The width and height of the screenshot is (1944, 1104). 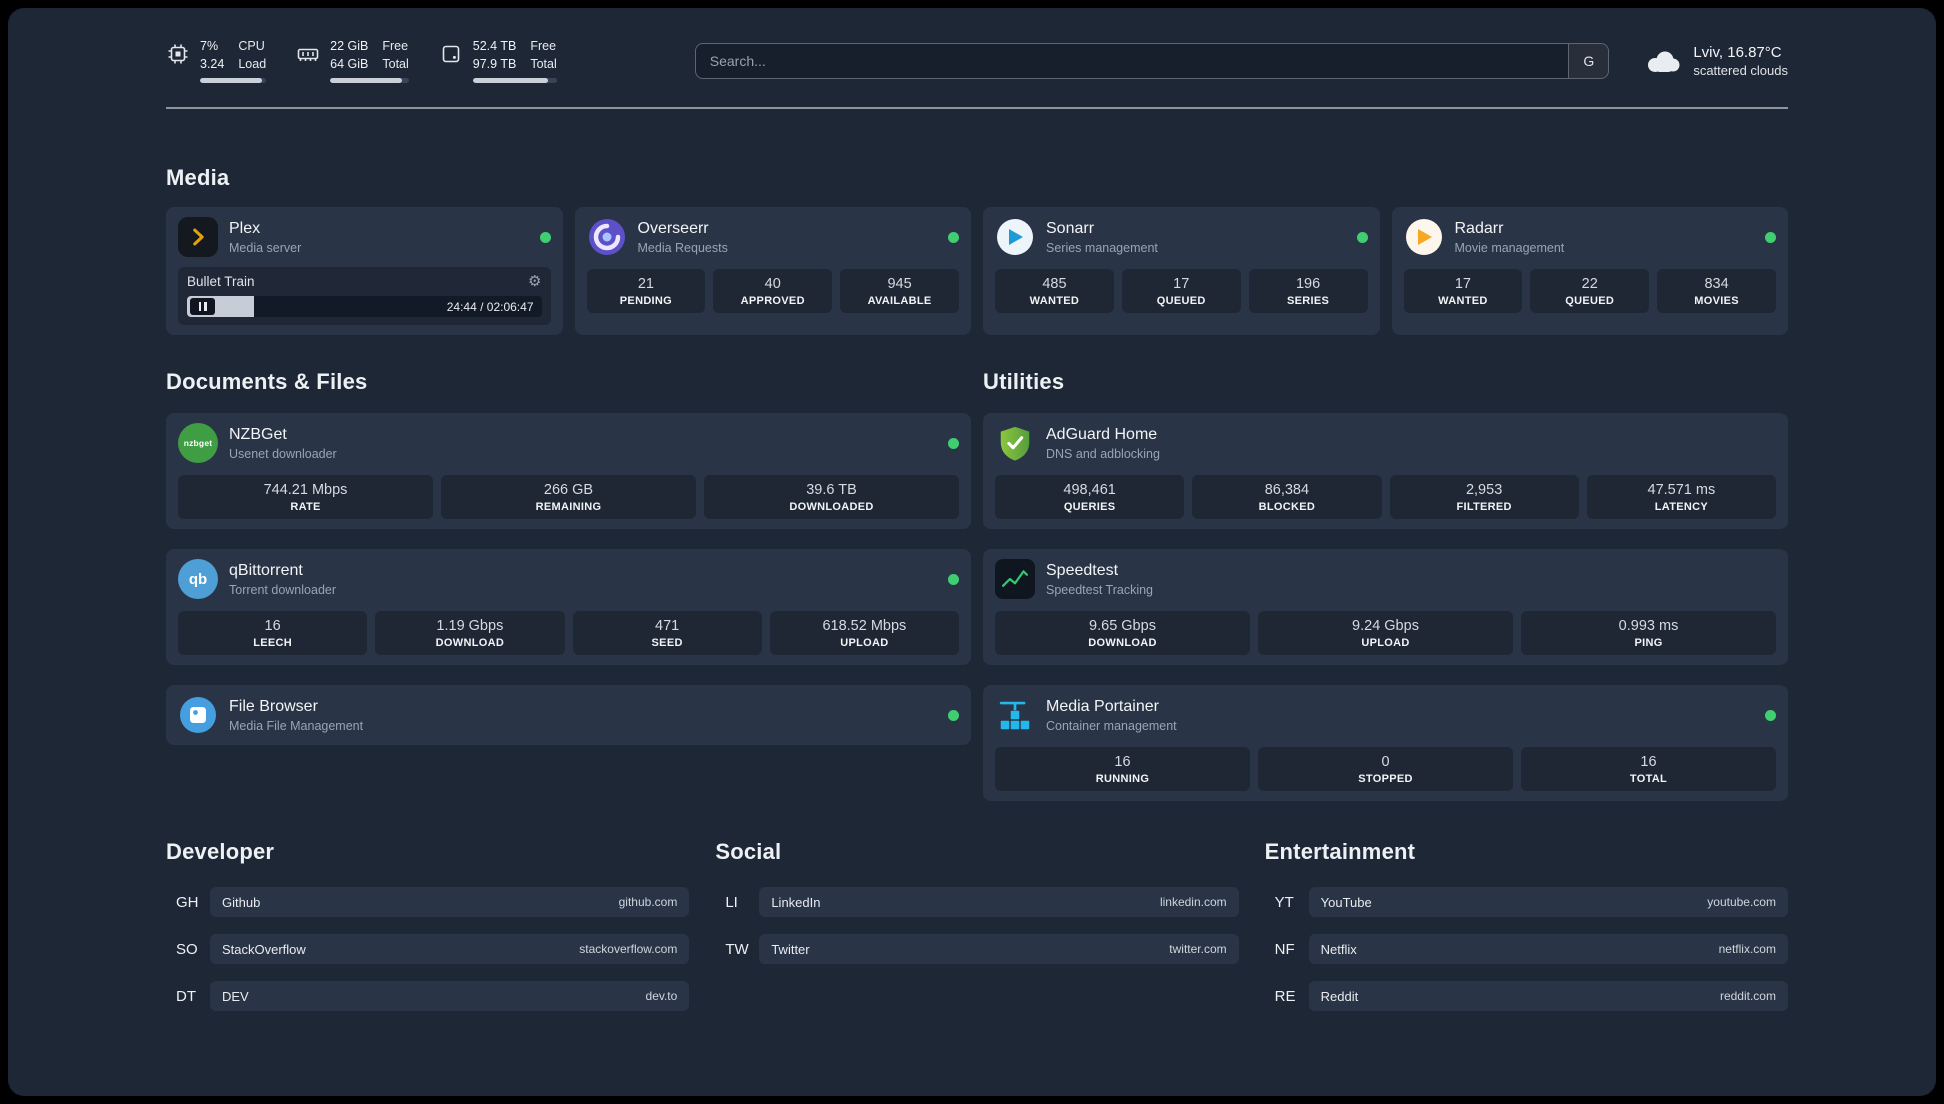 What do you see at coordinates (1102, 434) in the screenshot?
I see `service-name: AdGuard Home` at bounding box center [1102, 434].